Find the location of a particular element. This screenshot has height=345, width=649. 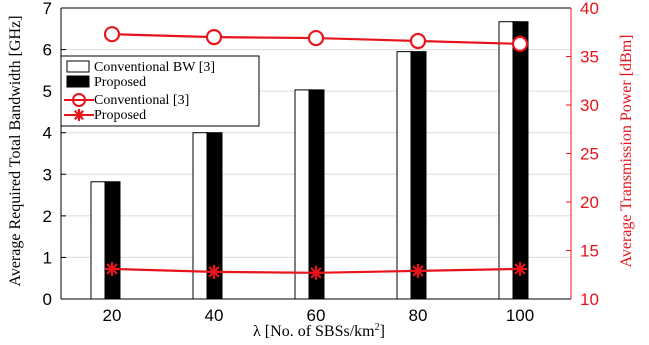

x-tick-label: 80 is located at coordinates (418, 315).